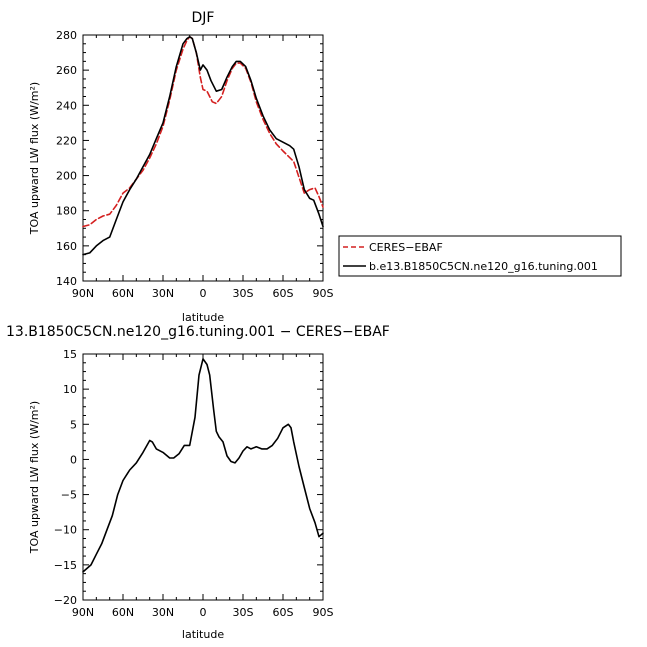  I want to click on top-y-tick-label: 140, so click(66, 281).